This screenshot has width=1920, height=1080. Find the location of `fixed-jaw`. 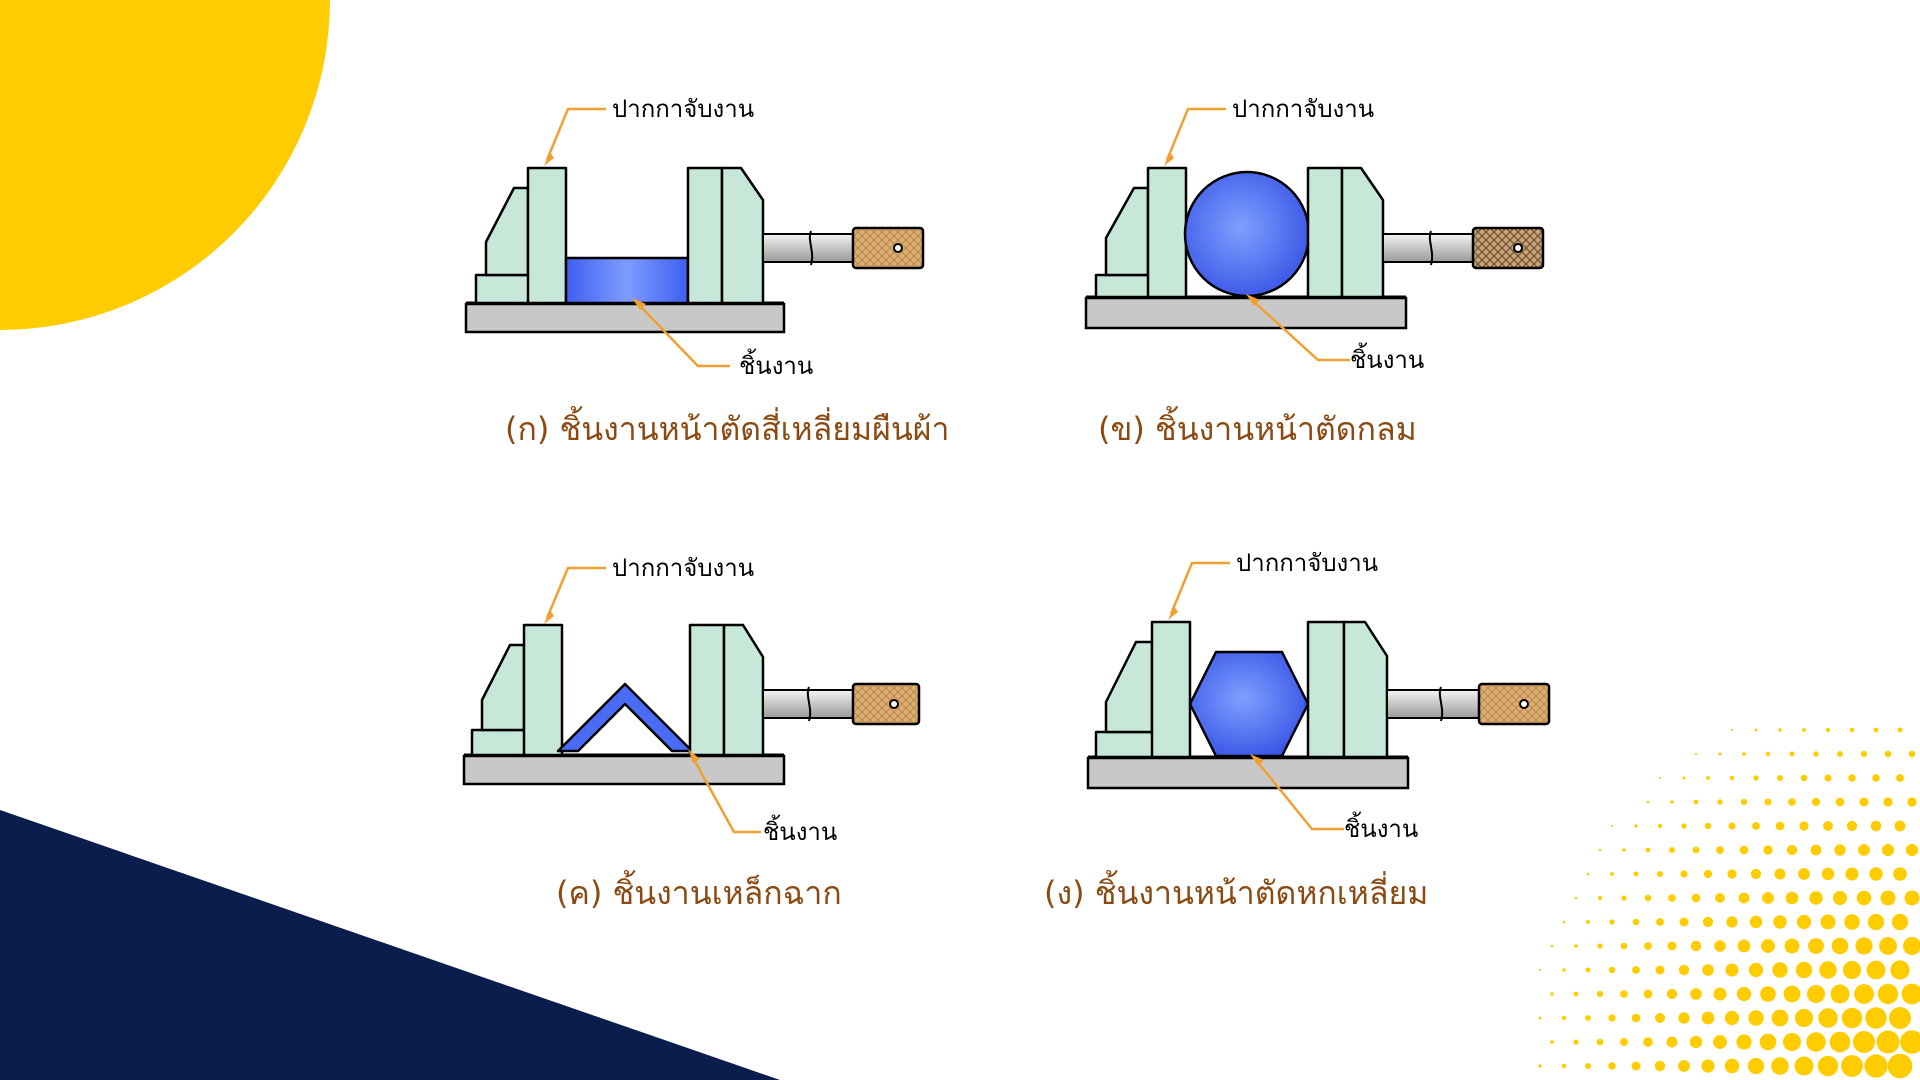

fixed-jaw is located at coordinates (1141, 232).